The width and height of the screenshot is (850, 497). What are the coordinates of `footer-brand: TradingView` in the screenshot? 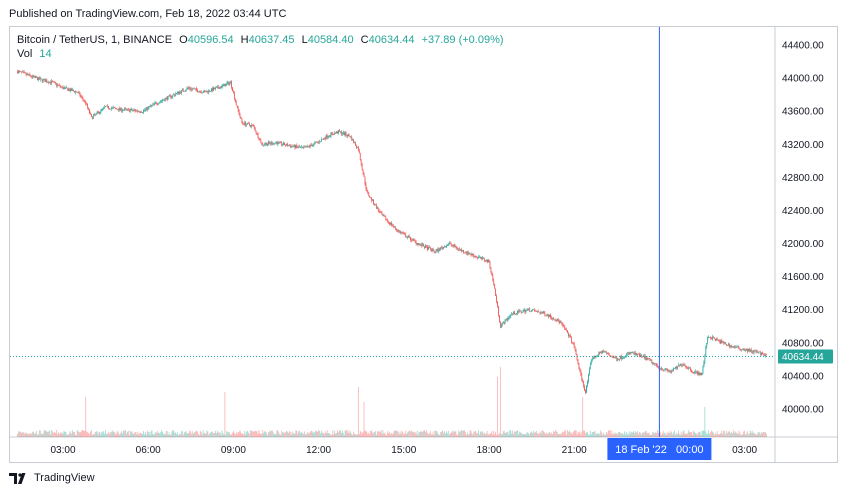 It's located at (64, 478).